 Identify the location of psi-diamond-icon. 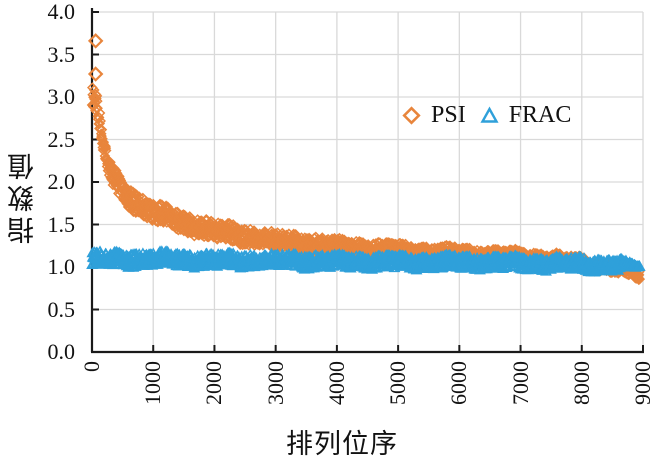
(411, 115).